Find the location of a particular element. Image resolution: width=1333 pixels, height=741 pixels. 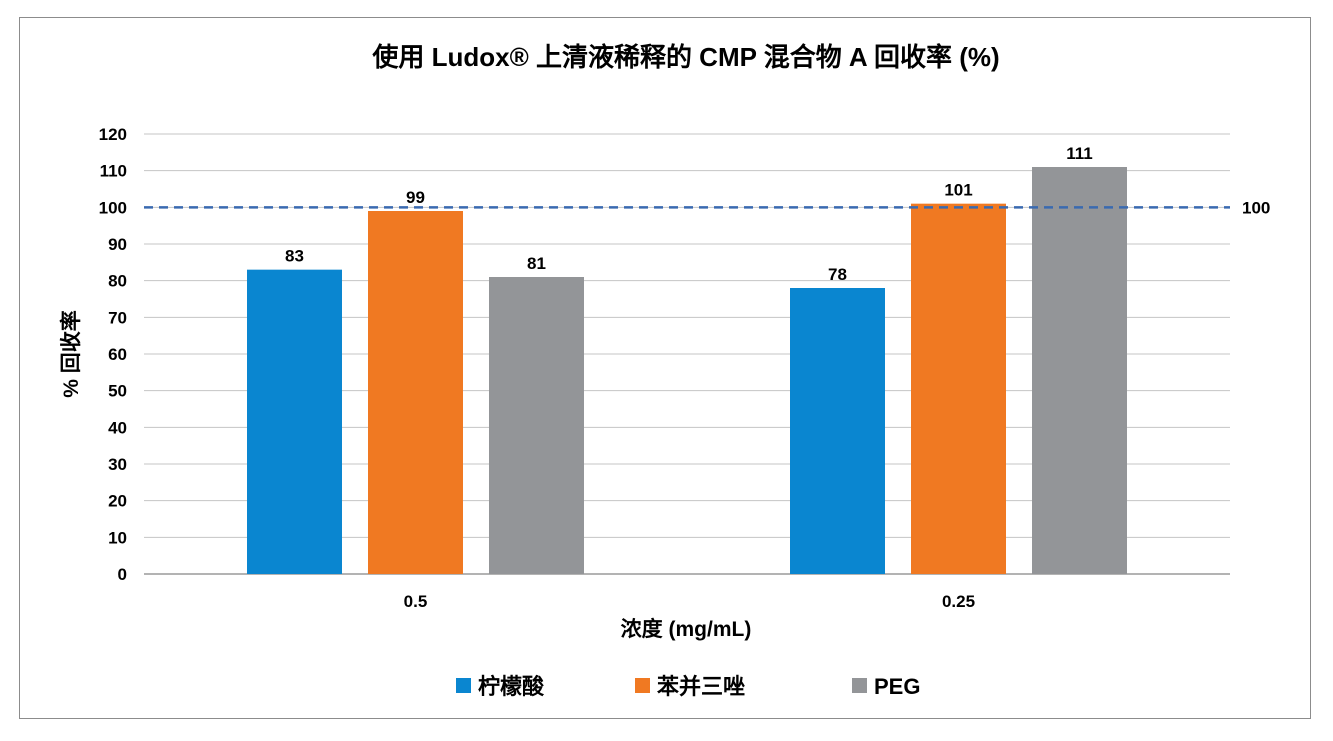

y-tick-label: 90 is located at coordinates (117, 244).